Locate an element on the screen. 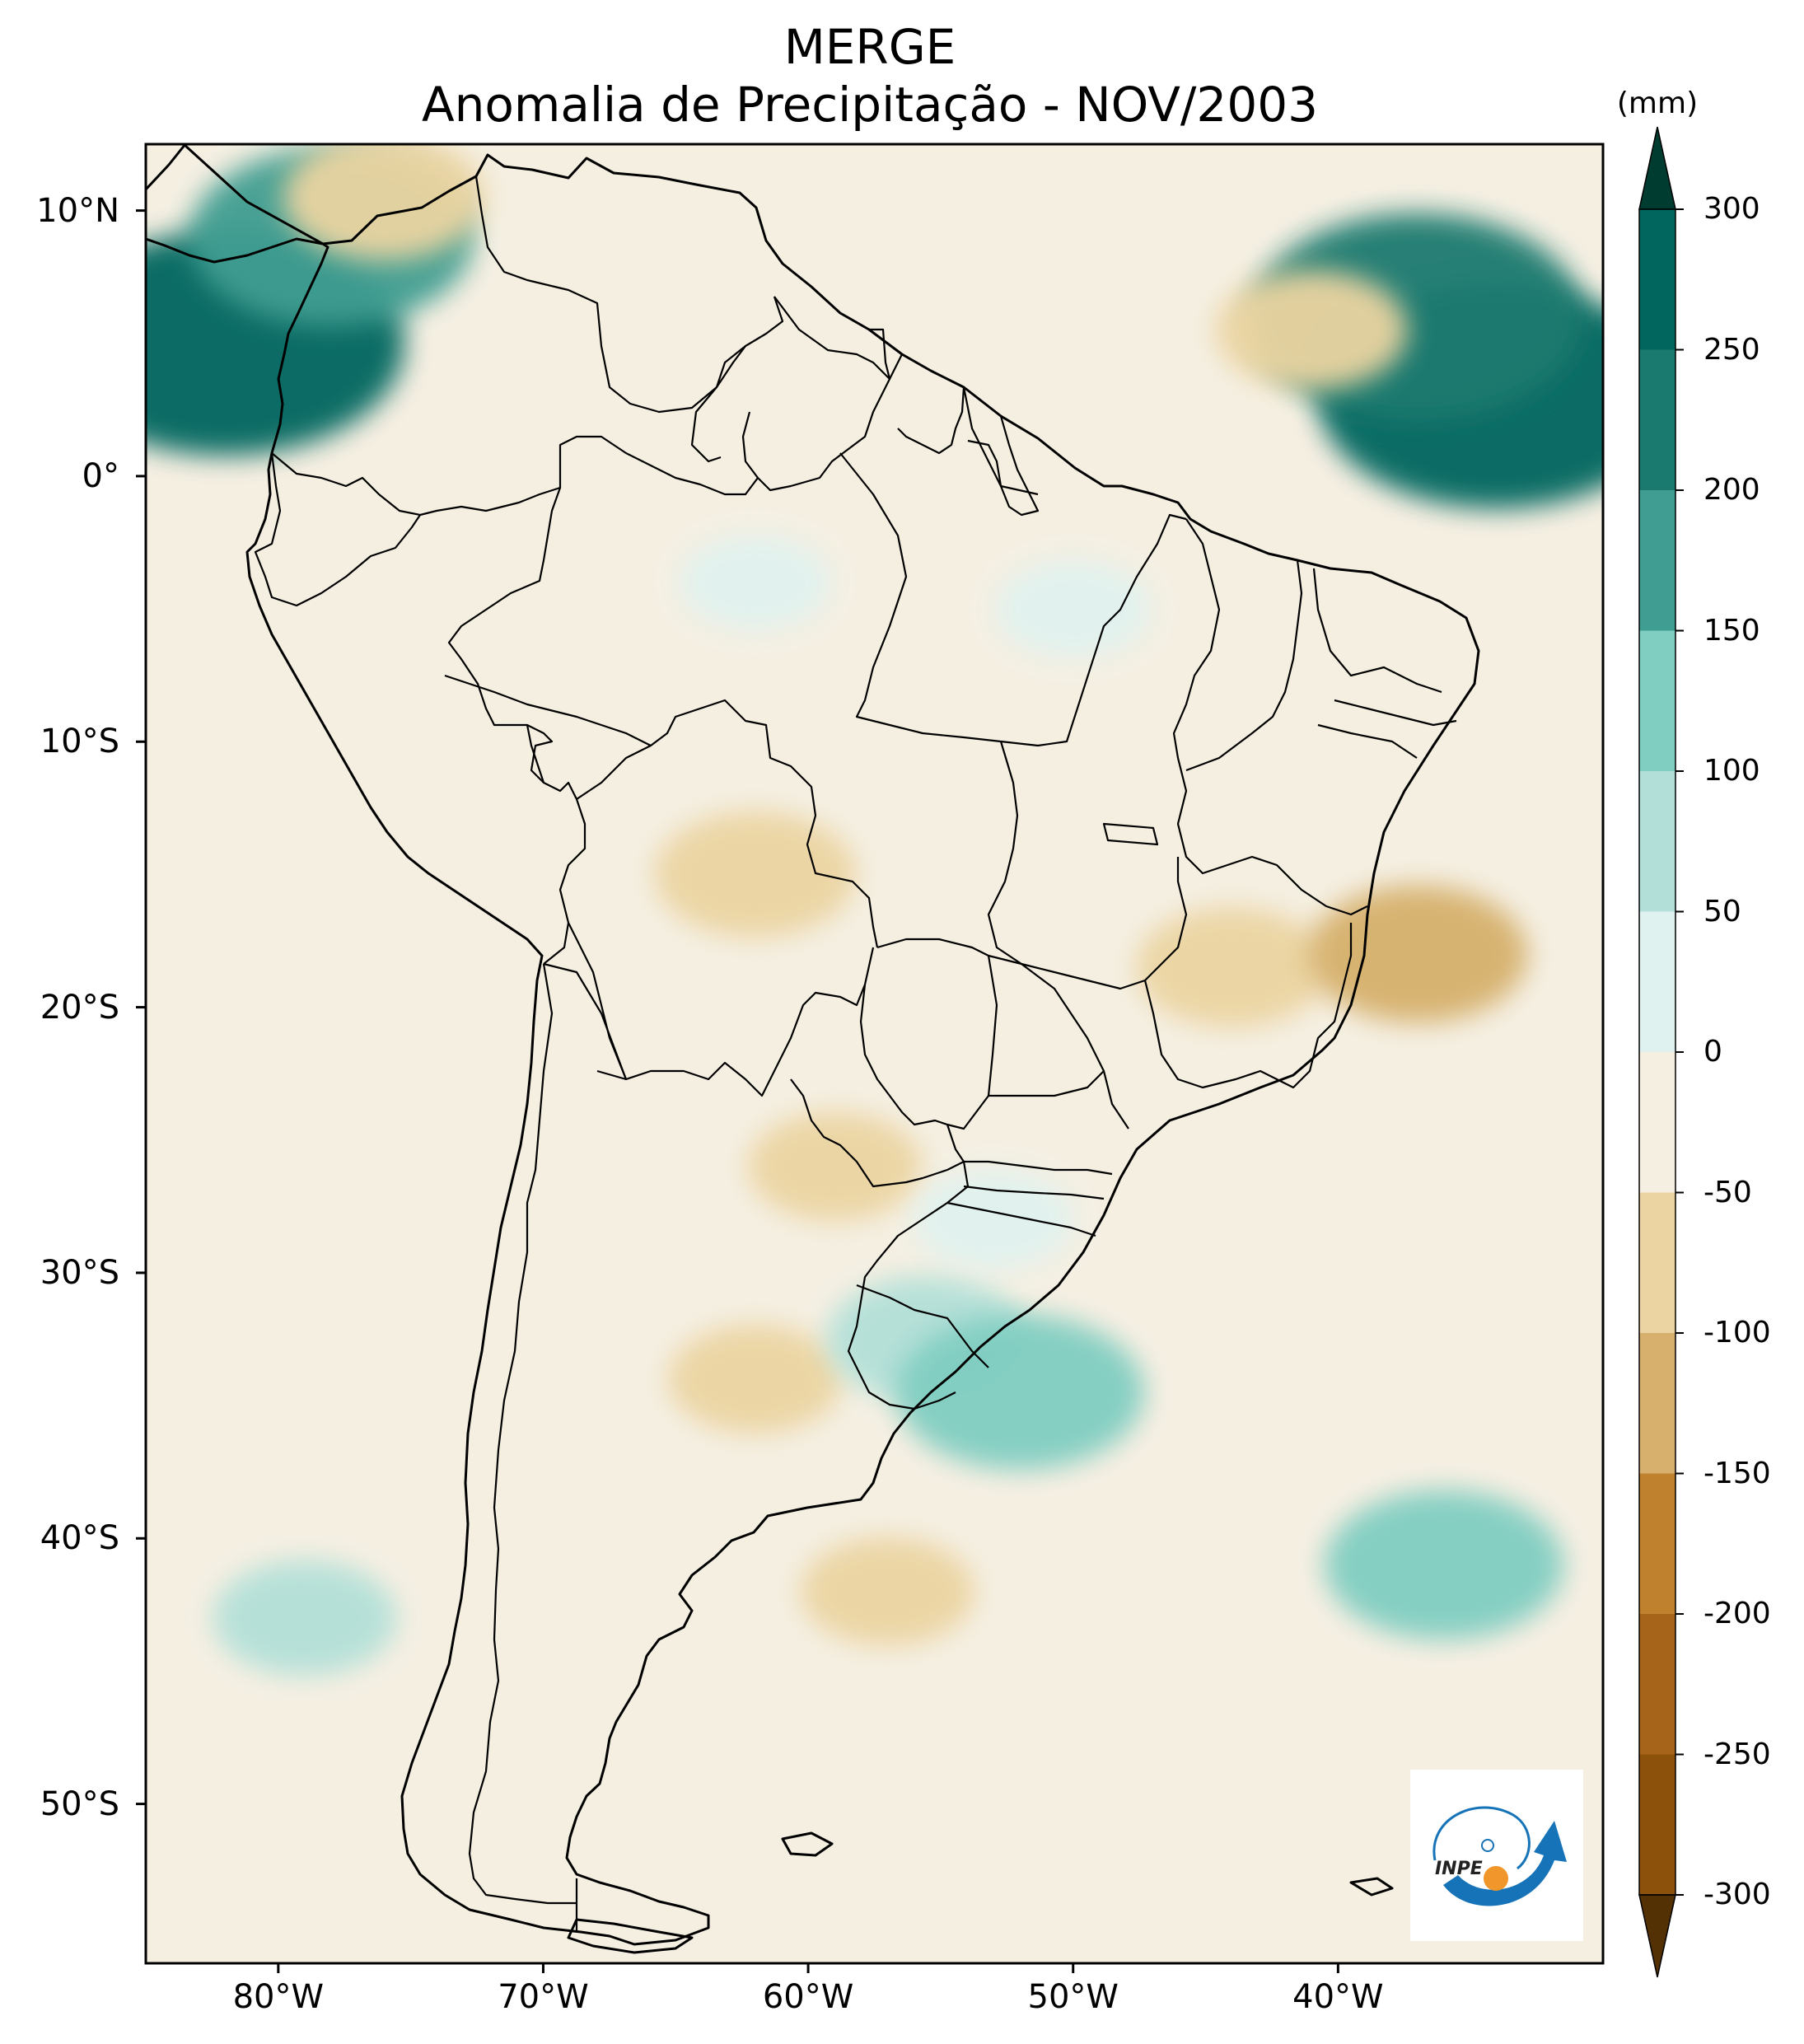 This screenshot has width=1804, height=2044. border-br-amazonas-para is located at coordinates (920, 597).